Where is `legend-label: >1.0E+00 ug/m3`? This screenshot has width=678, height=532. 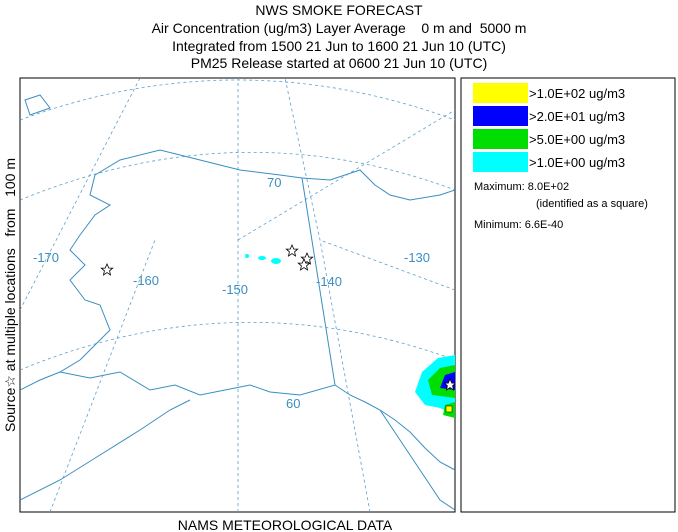
legend-label: >1.0E+00 ug/m3 is located at coordinates (577, 162).